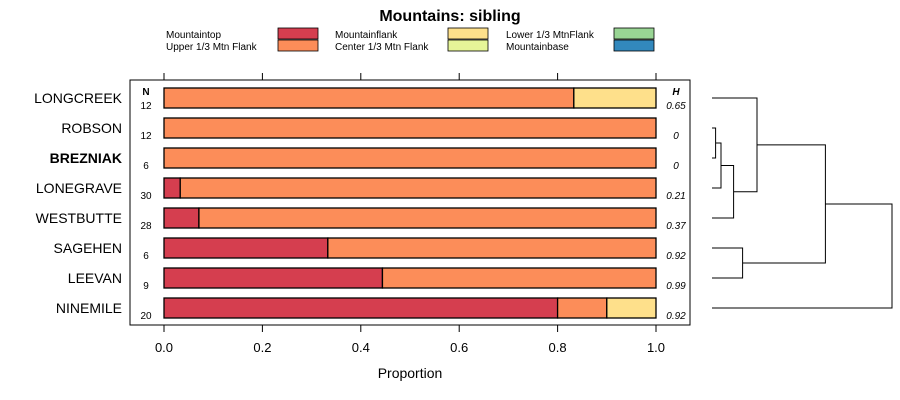 The image size is (900, 400). What do you see at coordinates (366, 35) in the screenshot?
I see `legend-label: Mountainflank` at bounding box center [366, 35].